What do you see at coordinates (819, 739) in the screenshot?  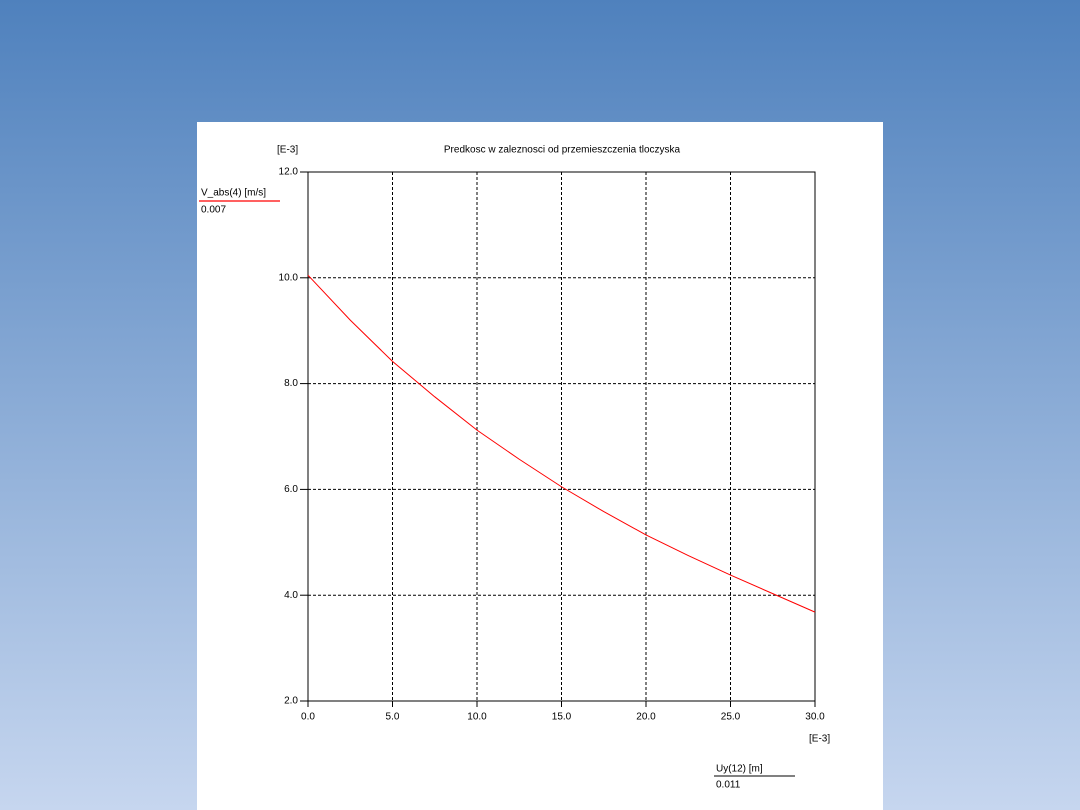 I see `x-unit: [E-3]` at bounding box center [819, 739].